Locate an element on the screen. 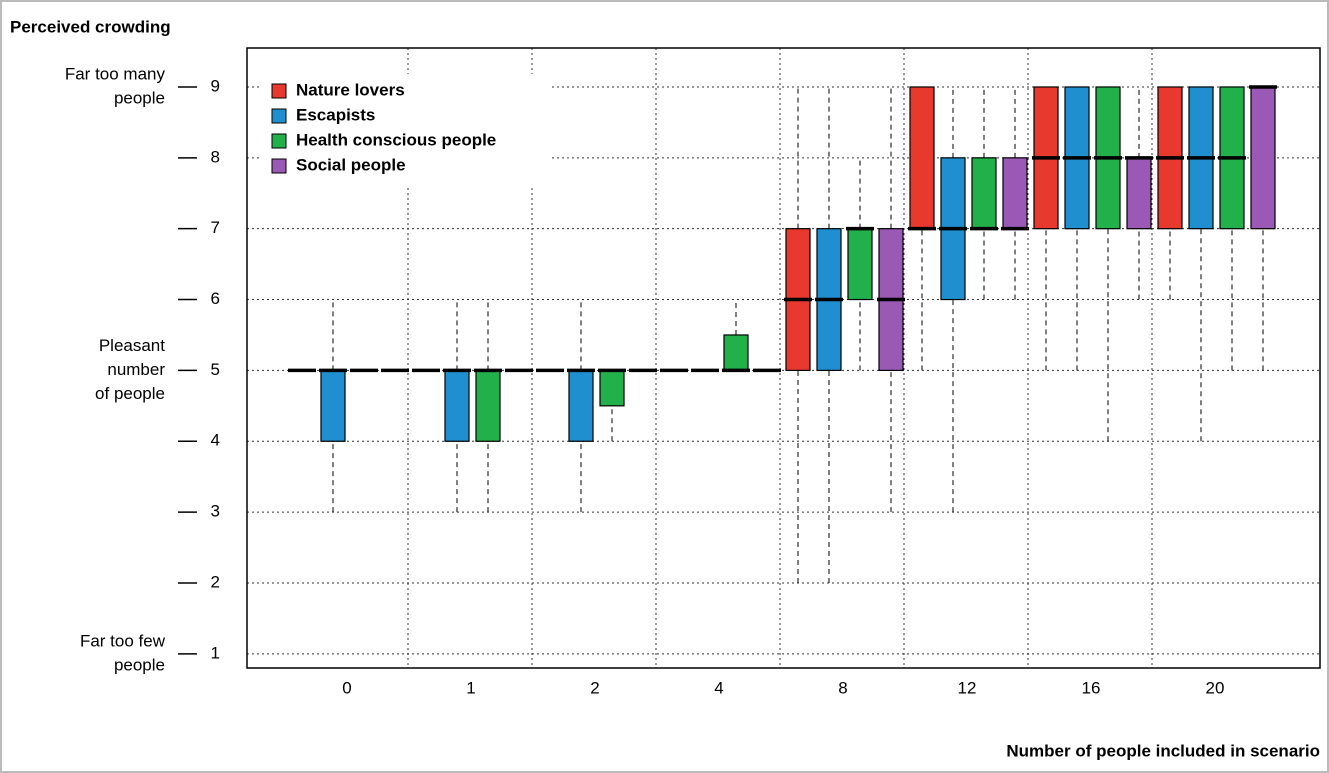 The image size is (1329, 773). y-tick-label: 9 is located at coordinates (215, 85).